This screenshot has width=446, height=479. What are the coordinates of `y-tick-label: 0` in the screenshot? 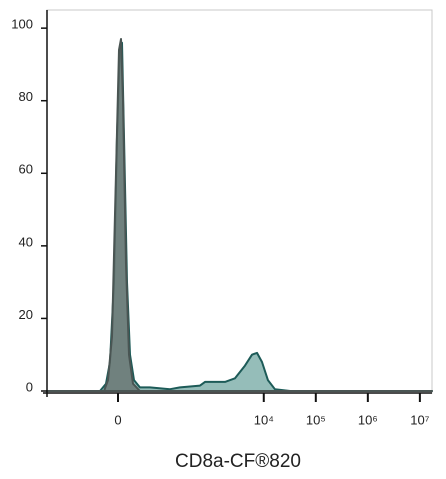 It's located at (29, 386).